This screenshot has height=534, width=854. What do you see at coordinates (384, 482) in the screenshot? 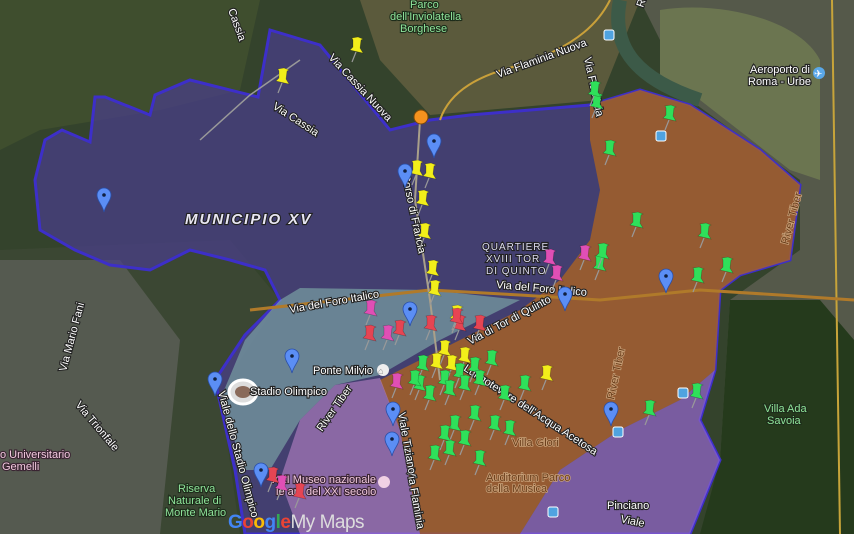
I see `museum-icon` at bounding box center [384, 482].